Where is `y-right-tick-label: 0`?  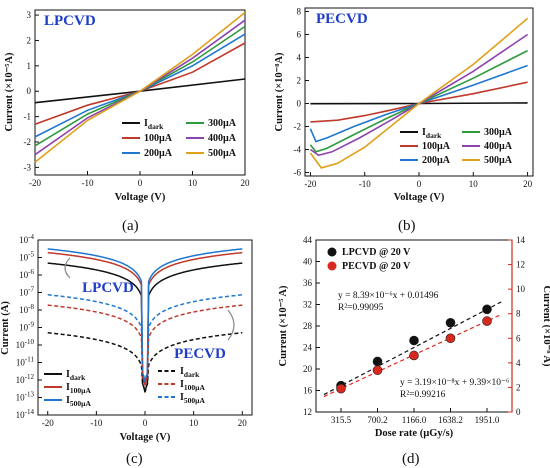 y-right-tick-label: 0 is located at coordinates (518, 412).